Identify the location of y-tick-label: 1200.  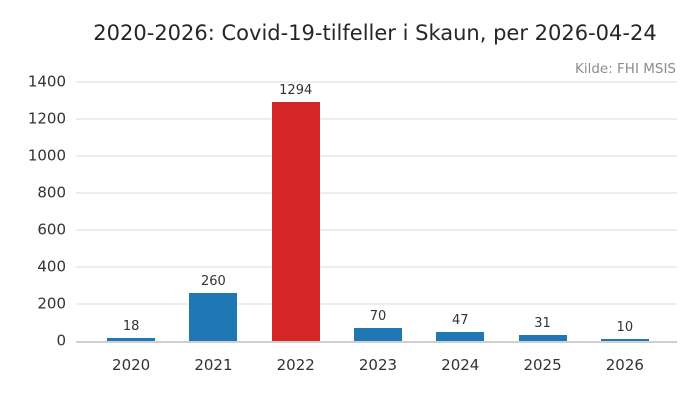
(46, 118).